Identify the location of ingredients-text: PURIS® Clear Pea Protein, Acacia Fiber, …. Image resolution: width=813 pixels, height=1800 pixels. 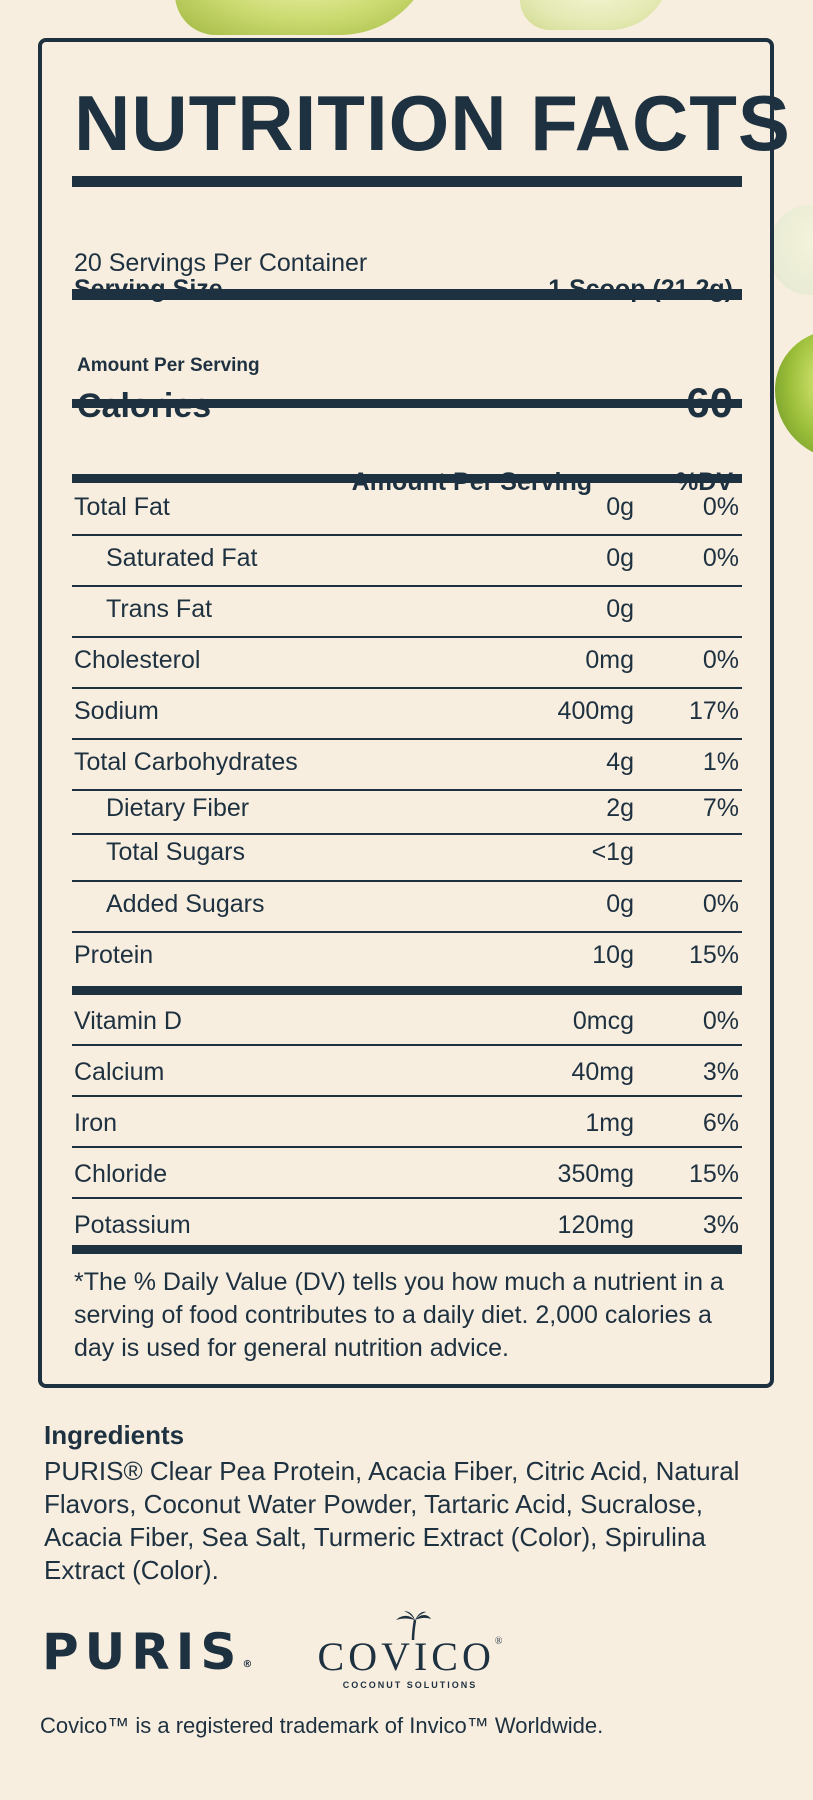
(392, 1520).